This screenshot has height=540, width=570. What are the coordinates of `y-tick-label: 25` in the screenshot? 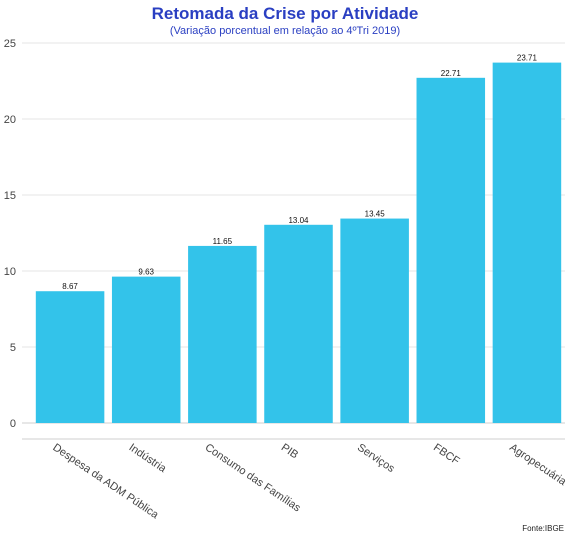 It's located at (10, 44).